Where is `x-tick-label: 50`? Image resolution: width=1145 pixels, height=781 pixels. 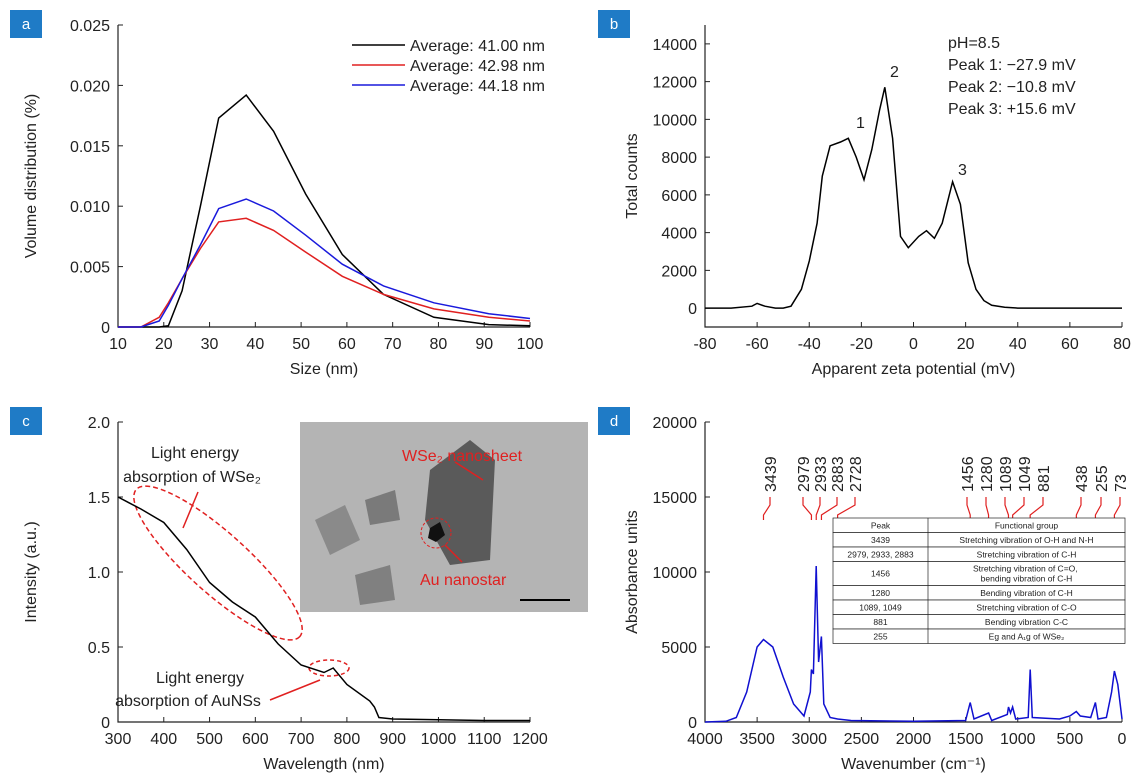
x-tick-label: 50 is located at coordinates (301, 344).